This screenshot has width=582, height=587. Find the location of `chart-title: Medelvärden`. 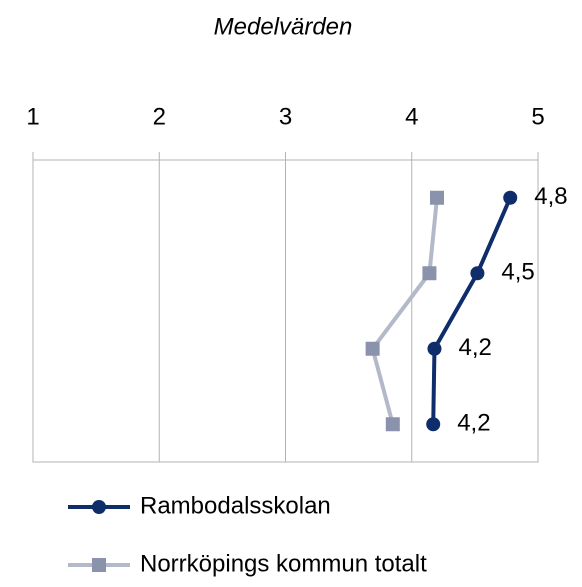

chart-title: Medelvärden is located at coordinates (283, 26).